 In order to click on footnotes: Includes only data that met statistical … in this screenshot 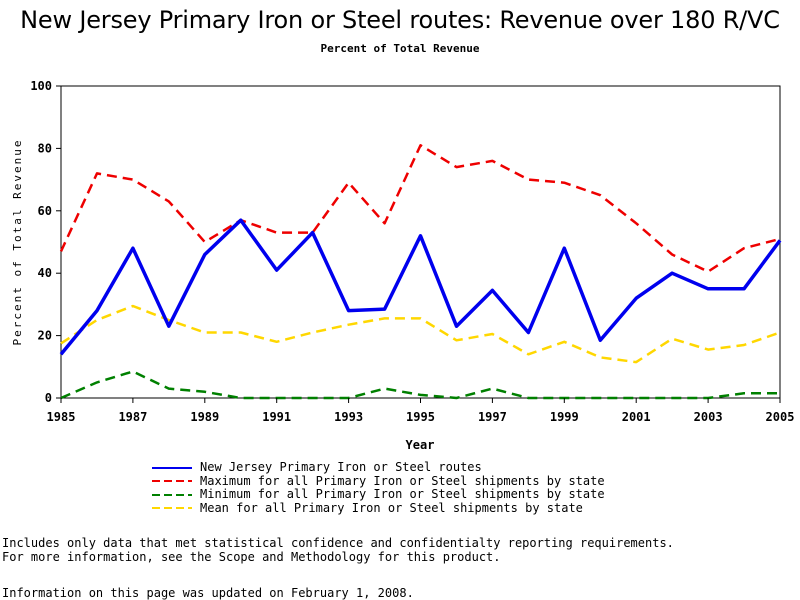, I will do `click(338, 550)`.